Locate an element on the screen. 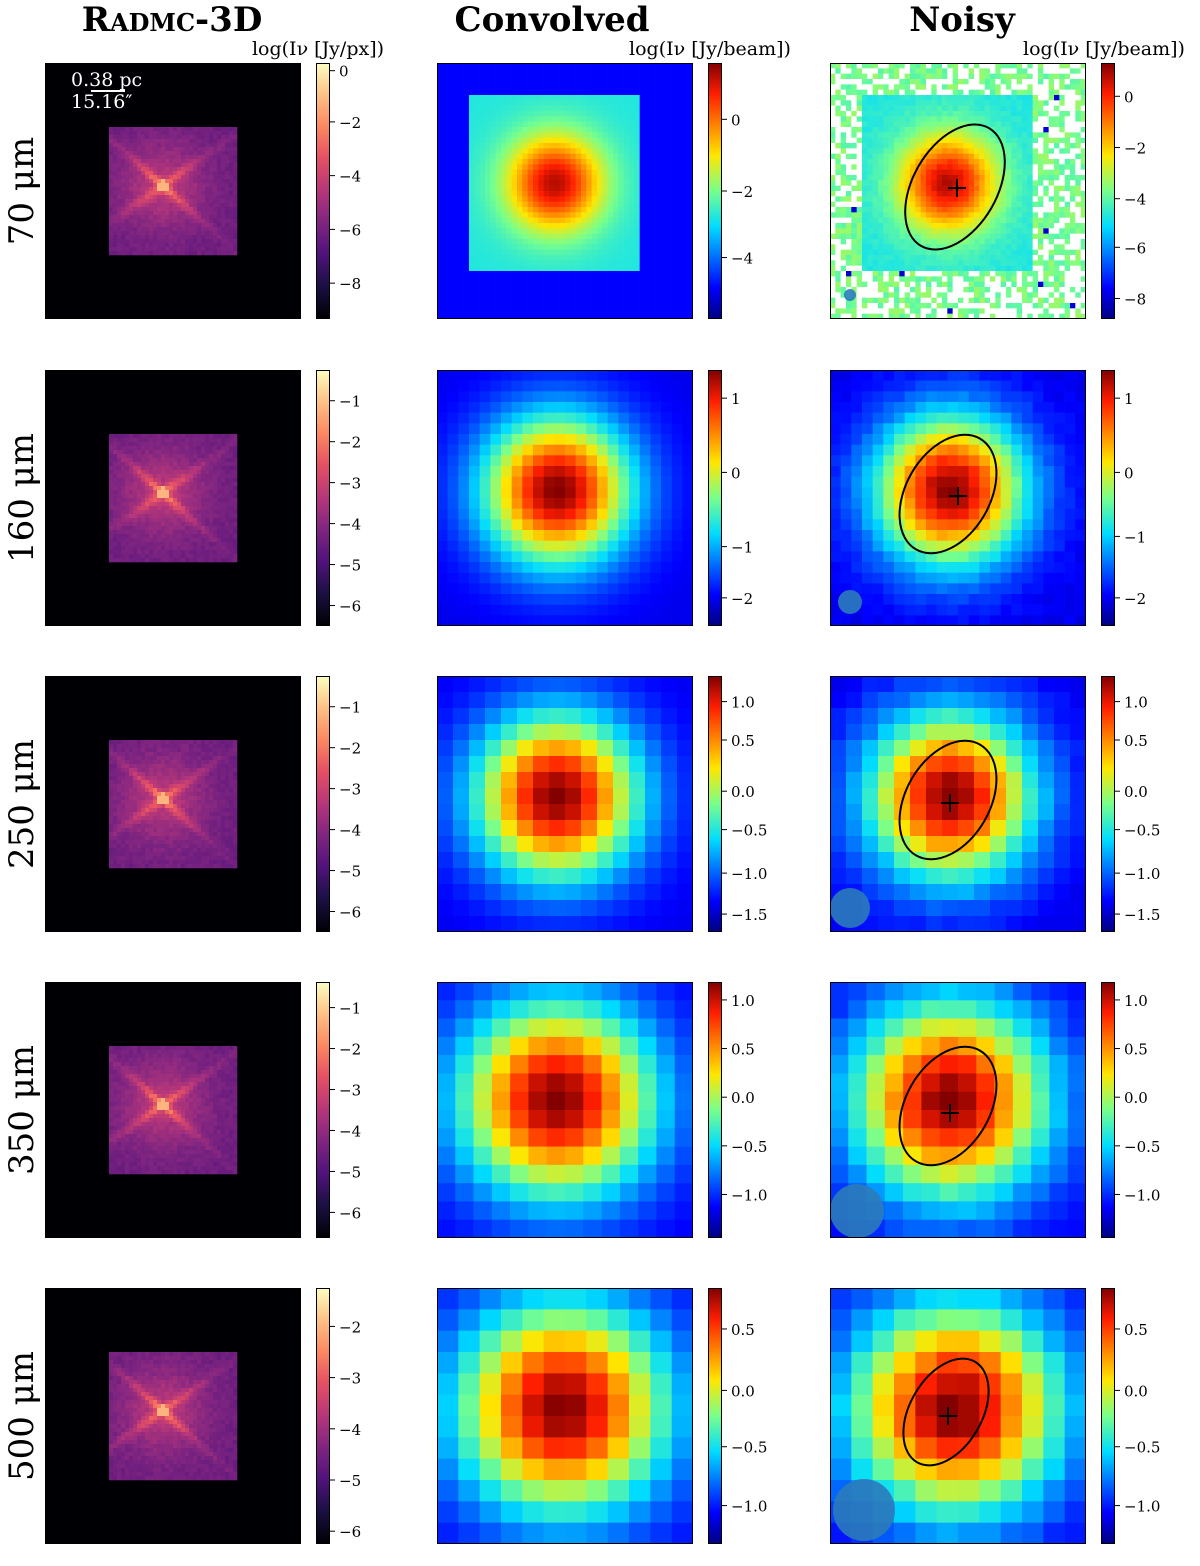  row-label: 350 μm is located at coordinates (22, 1110).